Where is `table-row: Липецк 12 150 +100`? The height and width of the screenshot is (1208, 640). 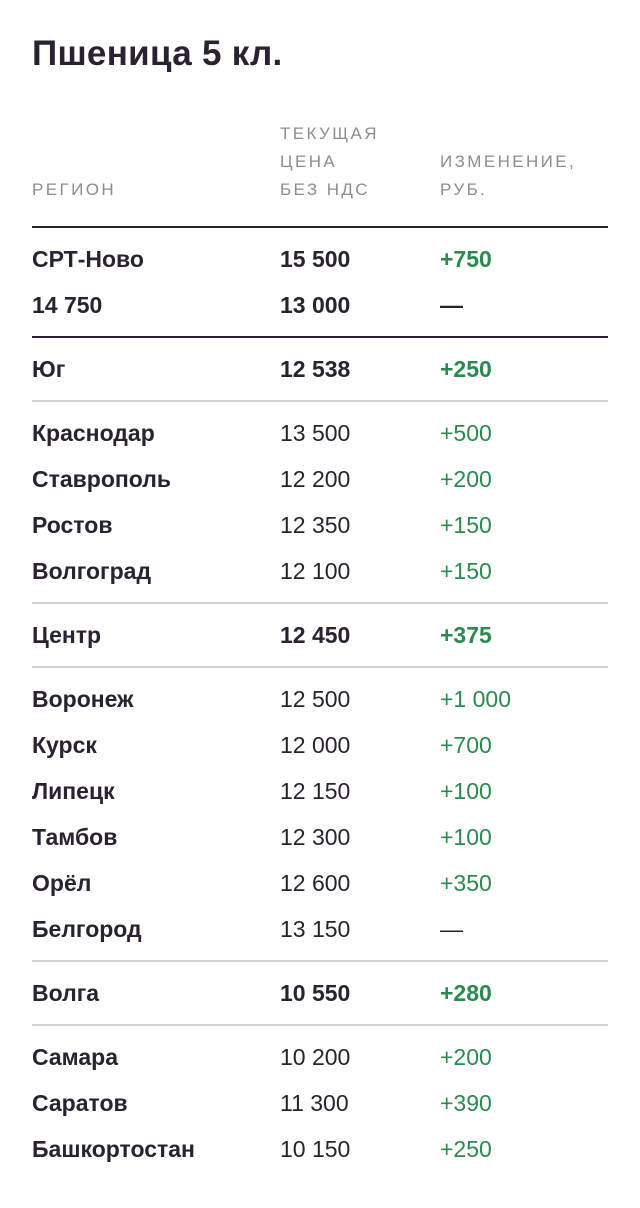
table-row: Липецк 12 150 +100 is located at coordinates (320, 791).